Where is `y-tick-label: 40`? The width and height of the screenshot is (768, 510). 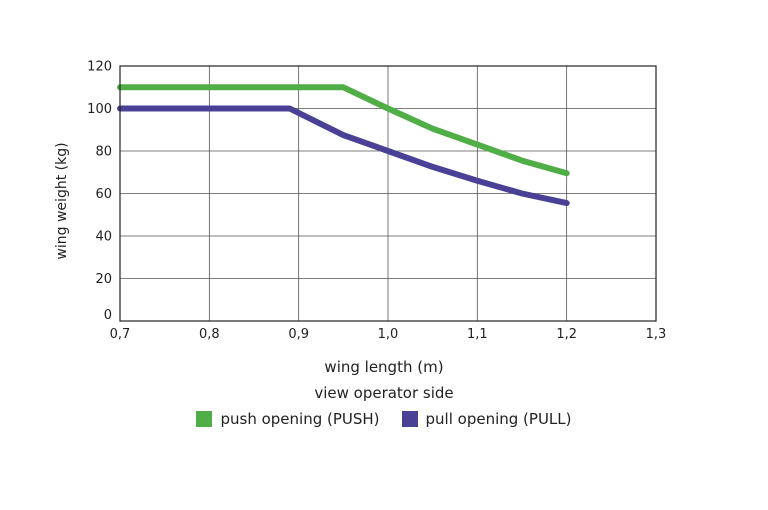
y-tick-label: 40 is located at coordinates (103, 237).